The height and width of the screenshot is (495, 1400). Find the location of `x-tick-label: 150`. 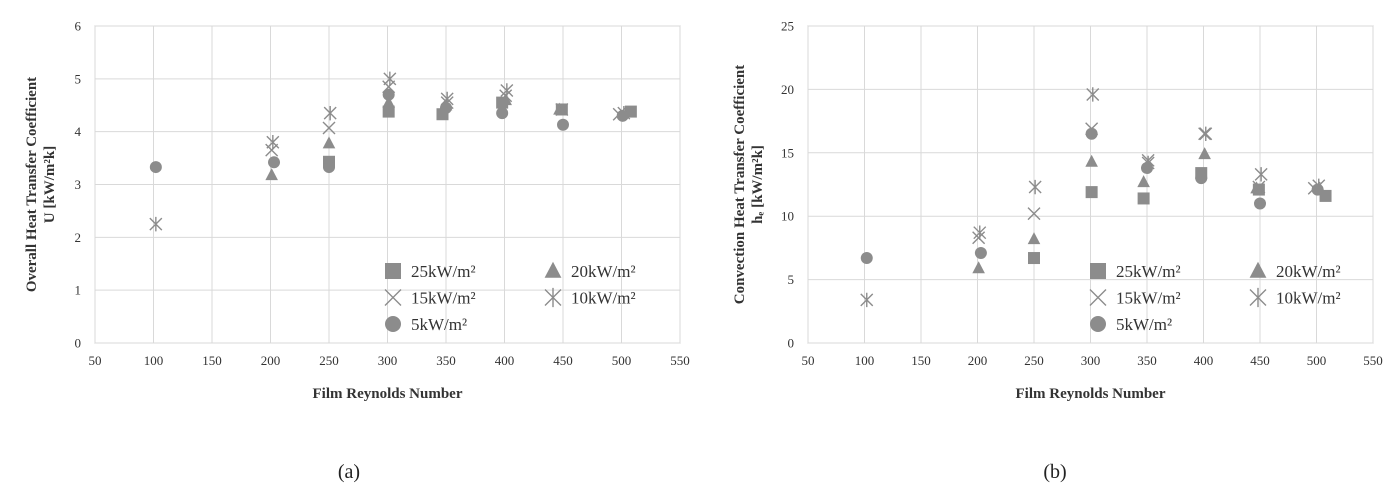

x-tick-label: 150 is located at coordinates (921, 360).